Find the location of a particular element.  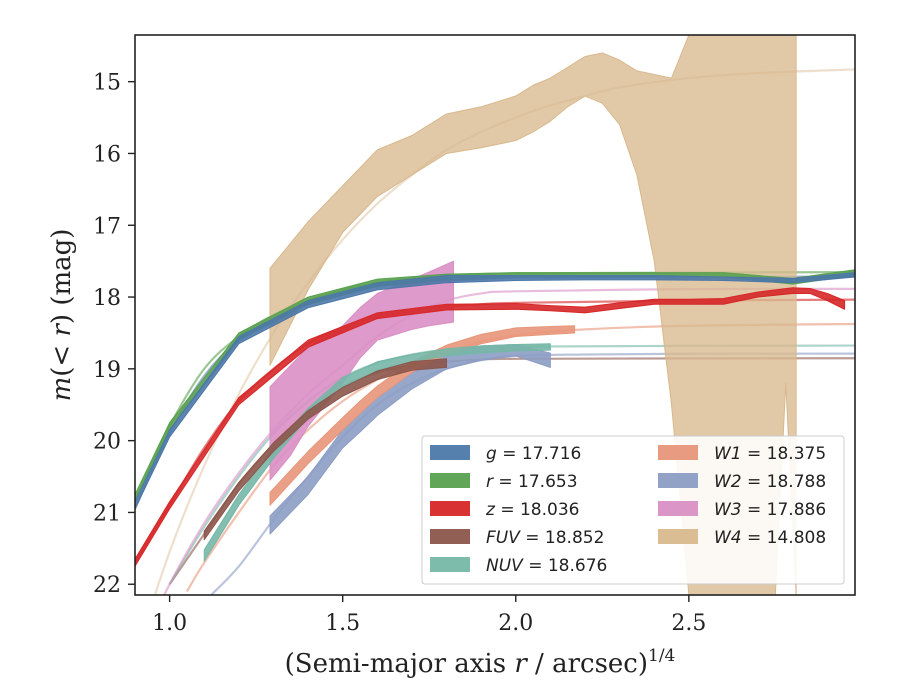

legend-label-w2: W2 = 18.788 is located at coordinates (770, 482).